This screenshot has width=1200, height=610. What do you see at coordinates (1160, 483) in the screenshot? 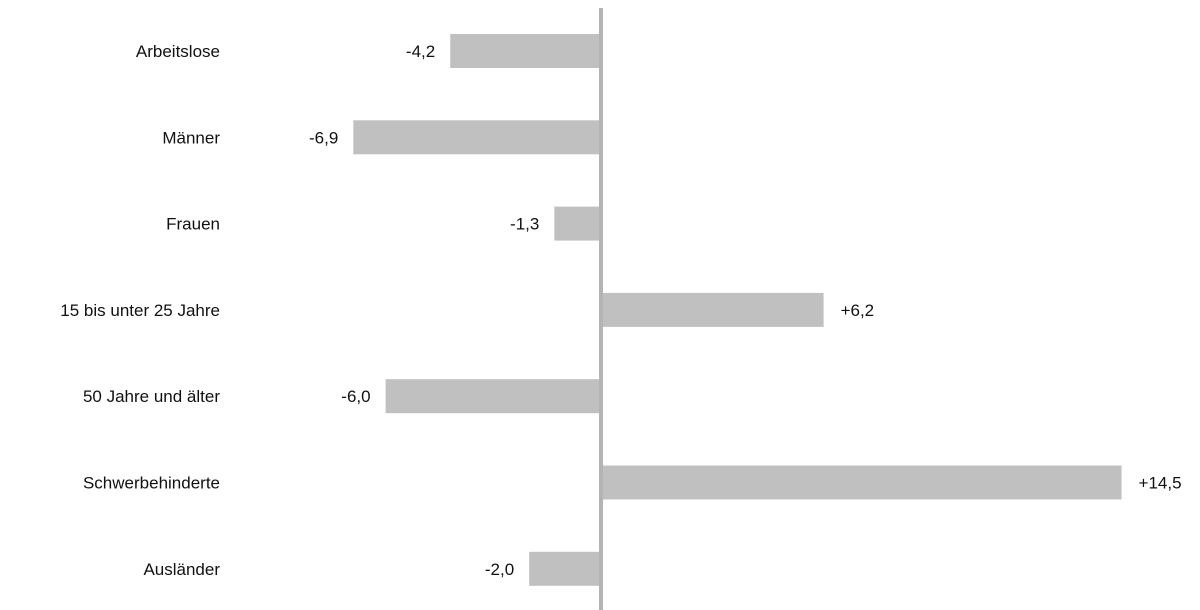
I see `value-label: +14,5` at bounding box center [1160, 483].